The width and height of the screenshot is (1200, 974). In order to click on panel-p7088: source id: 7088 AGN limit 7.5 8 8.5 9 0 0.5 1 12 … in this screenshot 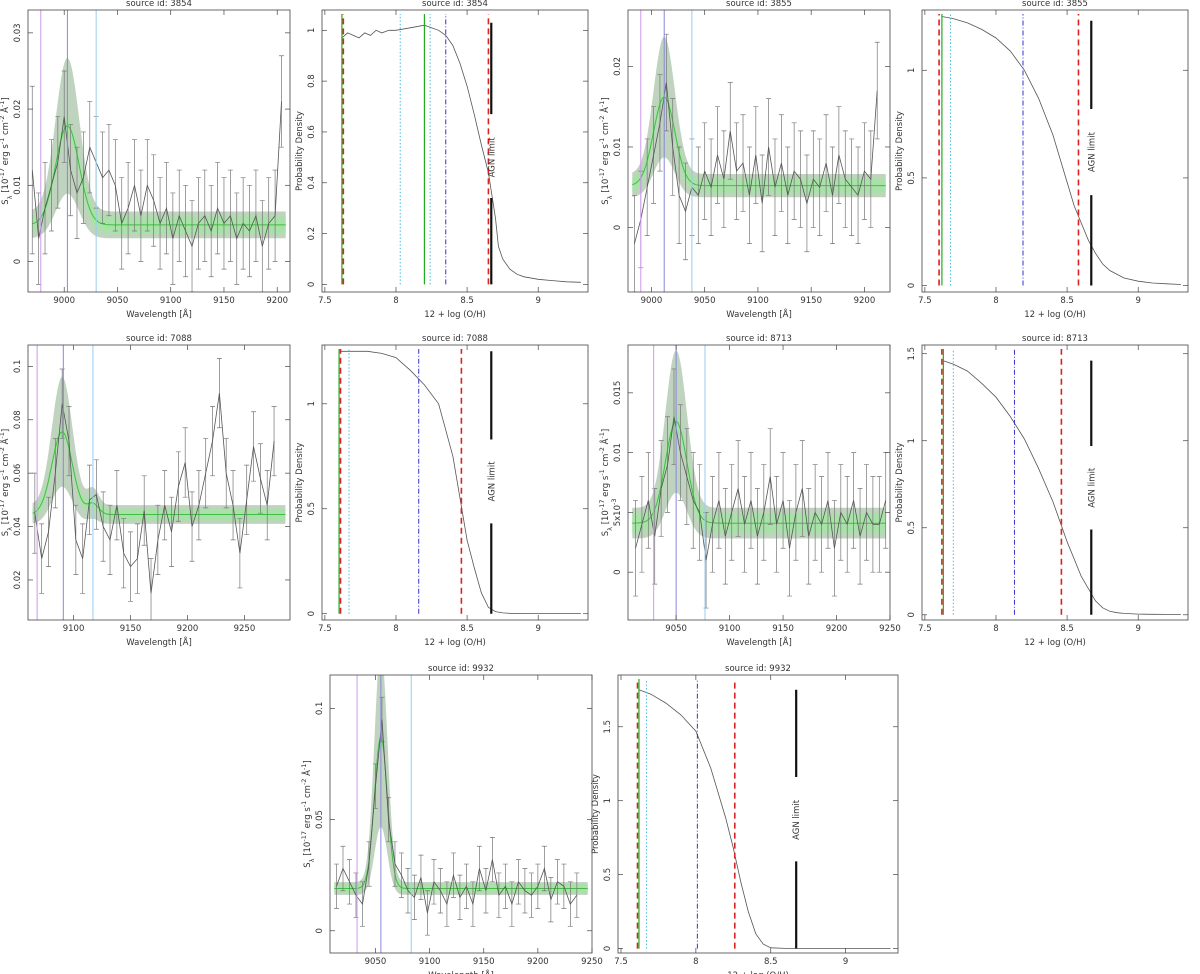, I will do `click(442, 491)`.